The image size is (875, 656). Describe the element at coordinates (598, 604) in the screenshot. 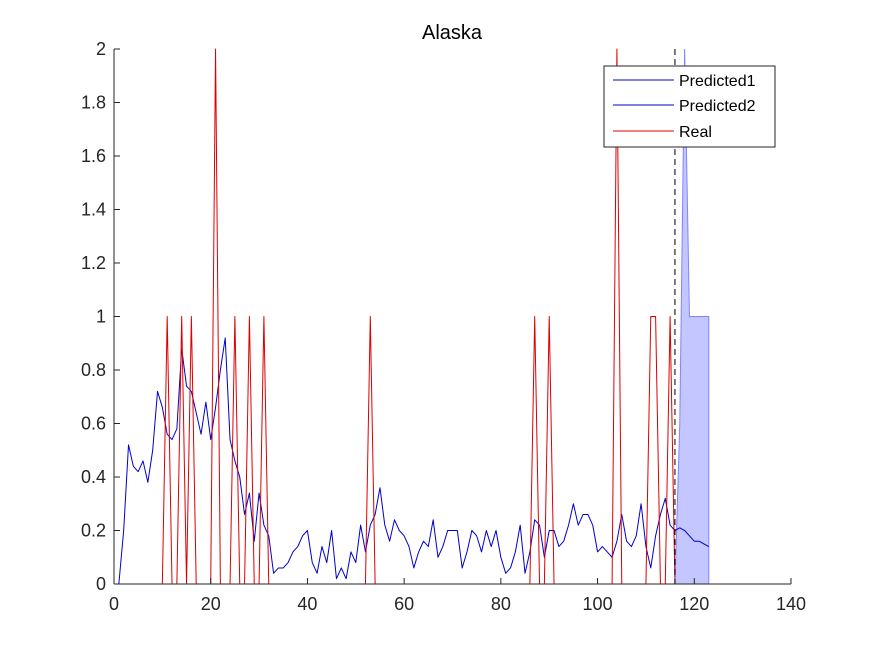

I see `x-tick-label-100: 100` at that location.